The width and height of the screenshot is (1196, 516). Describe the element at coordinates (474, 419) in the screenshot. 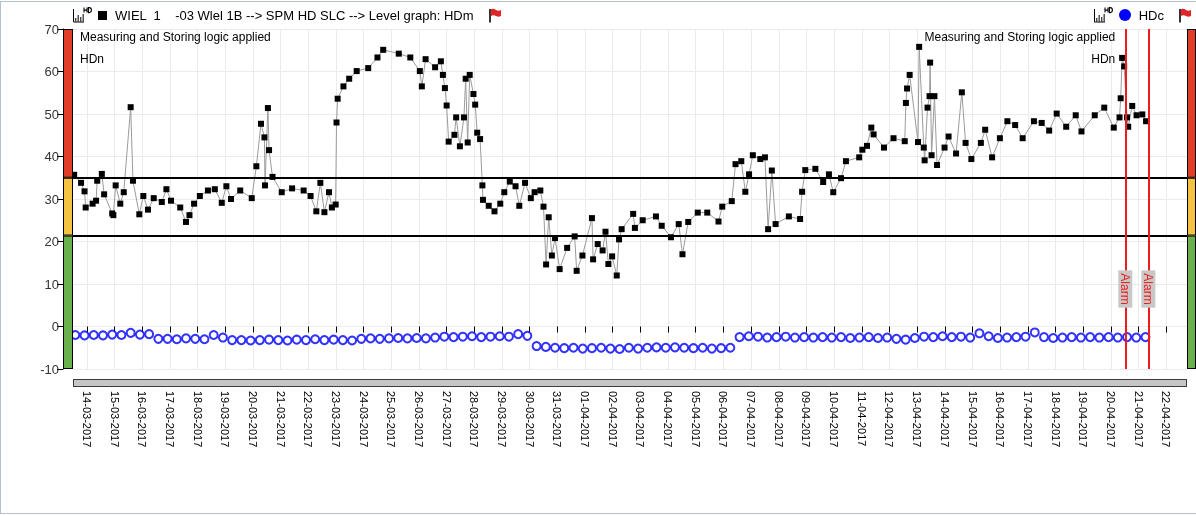

I see `x-tick-label: 28-03-2017` at that location.